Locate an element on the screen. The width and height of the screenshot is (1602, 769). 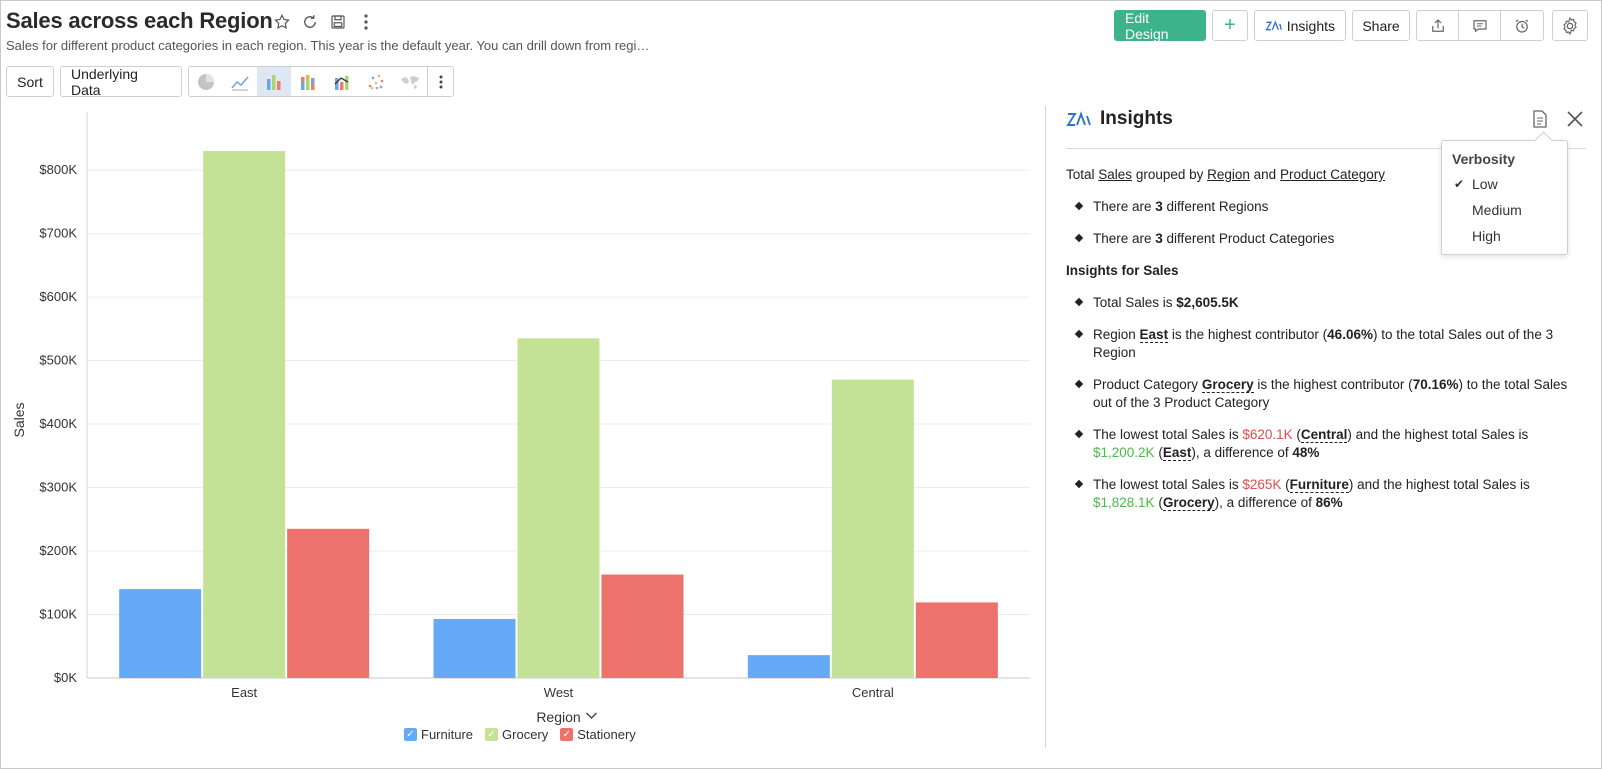
legend-item-grocery: ✓ Grocery is located at coordinates (516, 734).